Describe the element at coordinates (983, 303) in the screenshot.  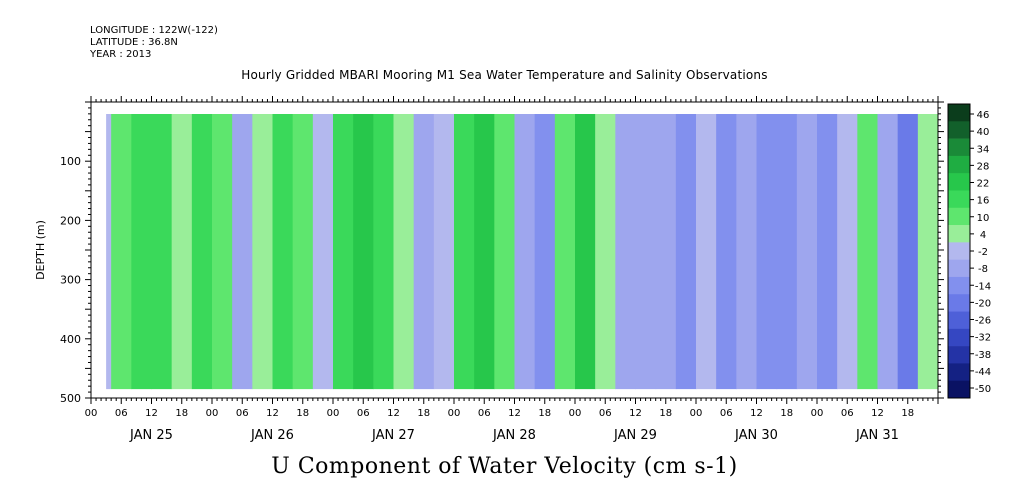
I see `colorbar-label: -20` at that location.